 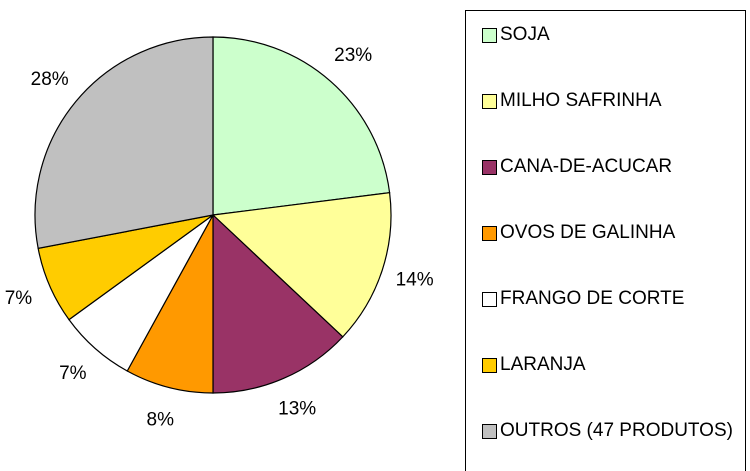 What do you see at coordinates (581, 100) in the screenshot?
I see `legend-label: MILHO SAFRINHA` at bounding box center [581, 100].